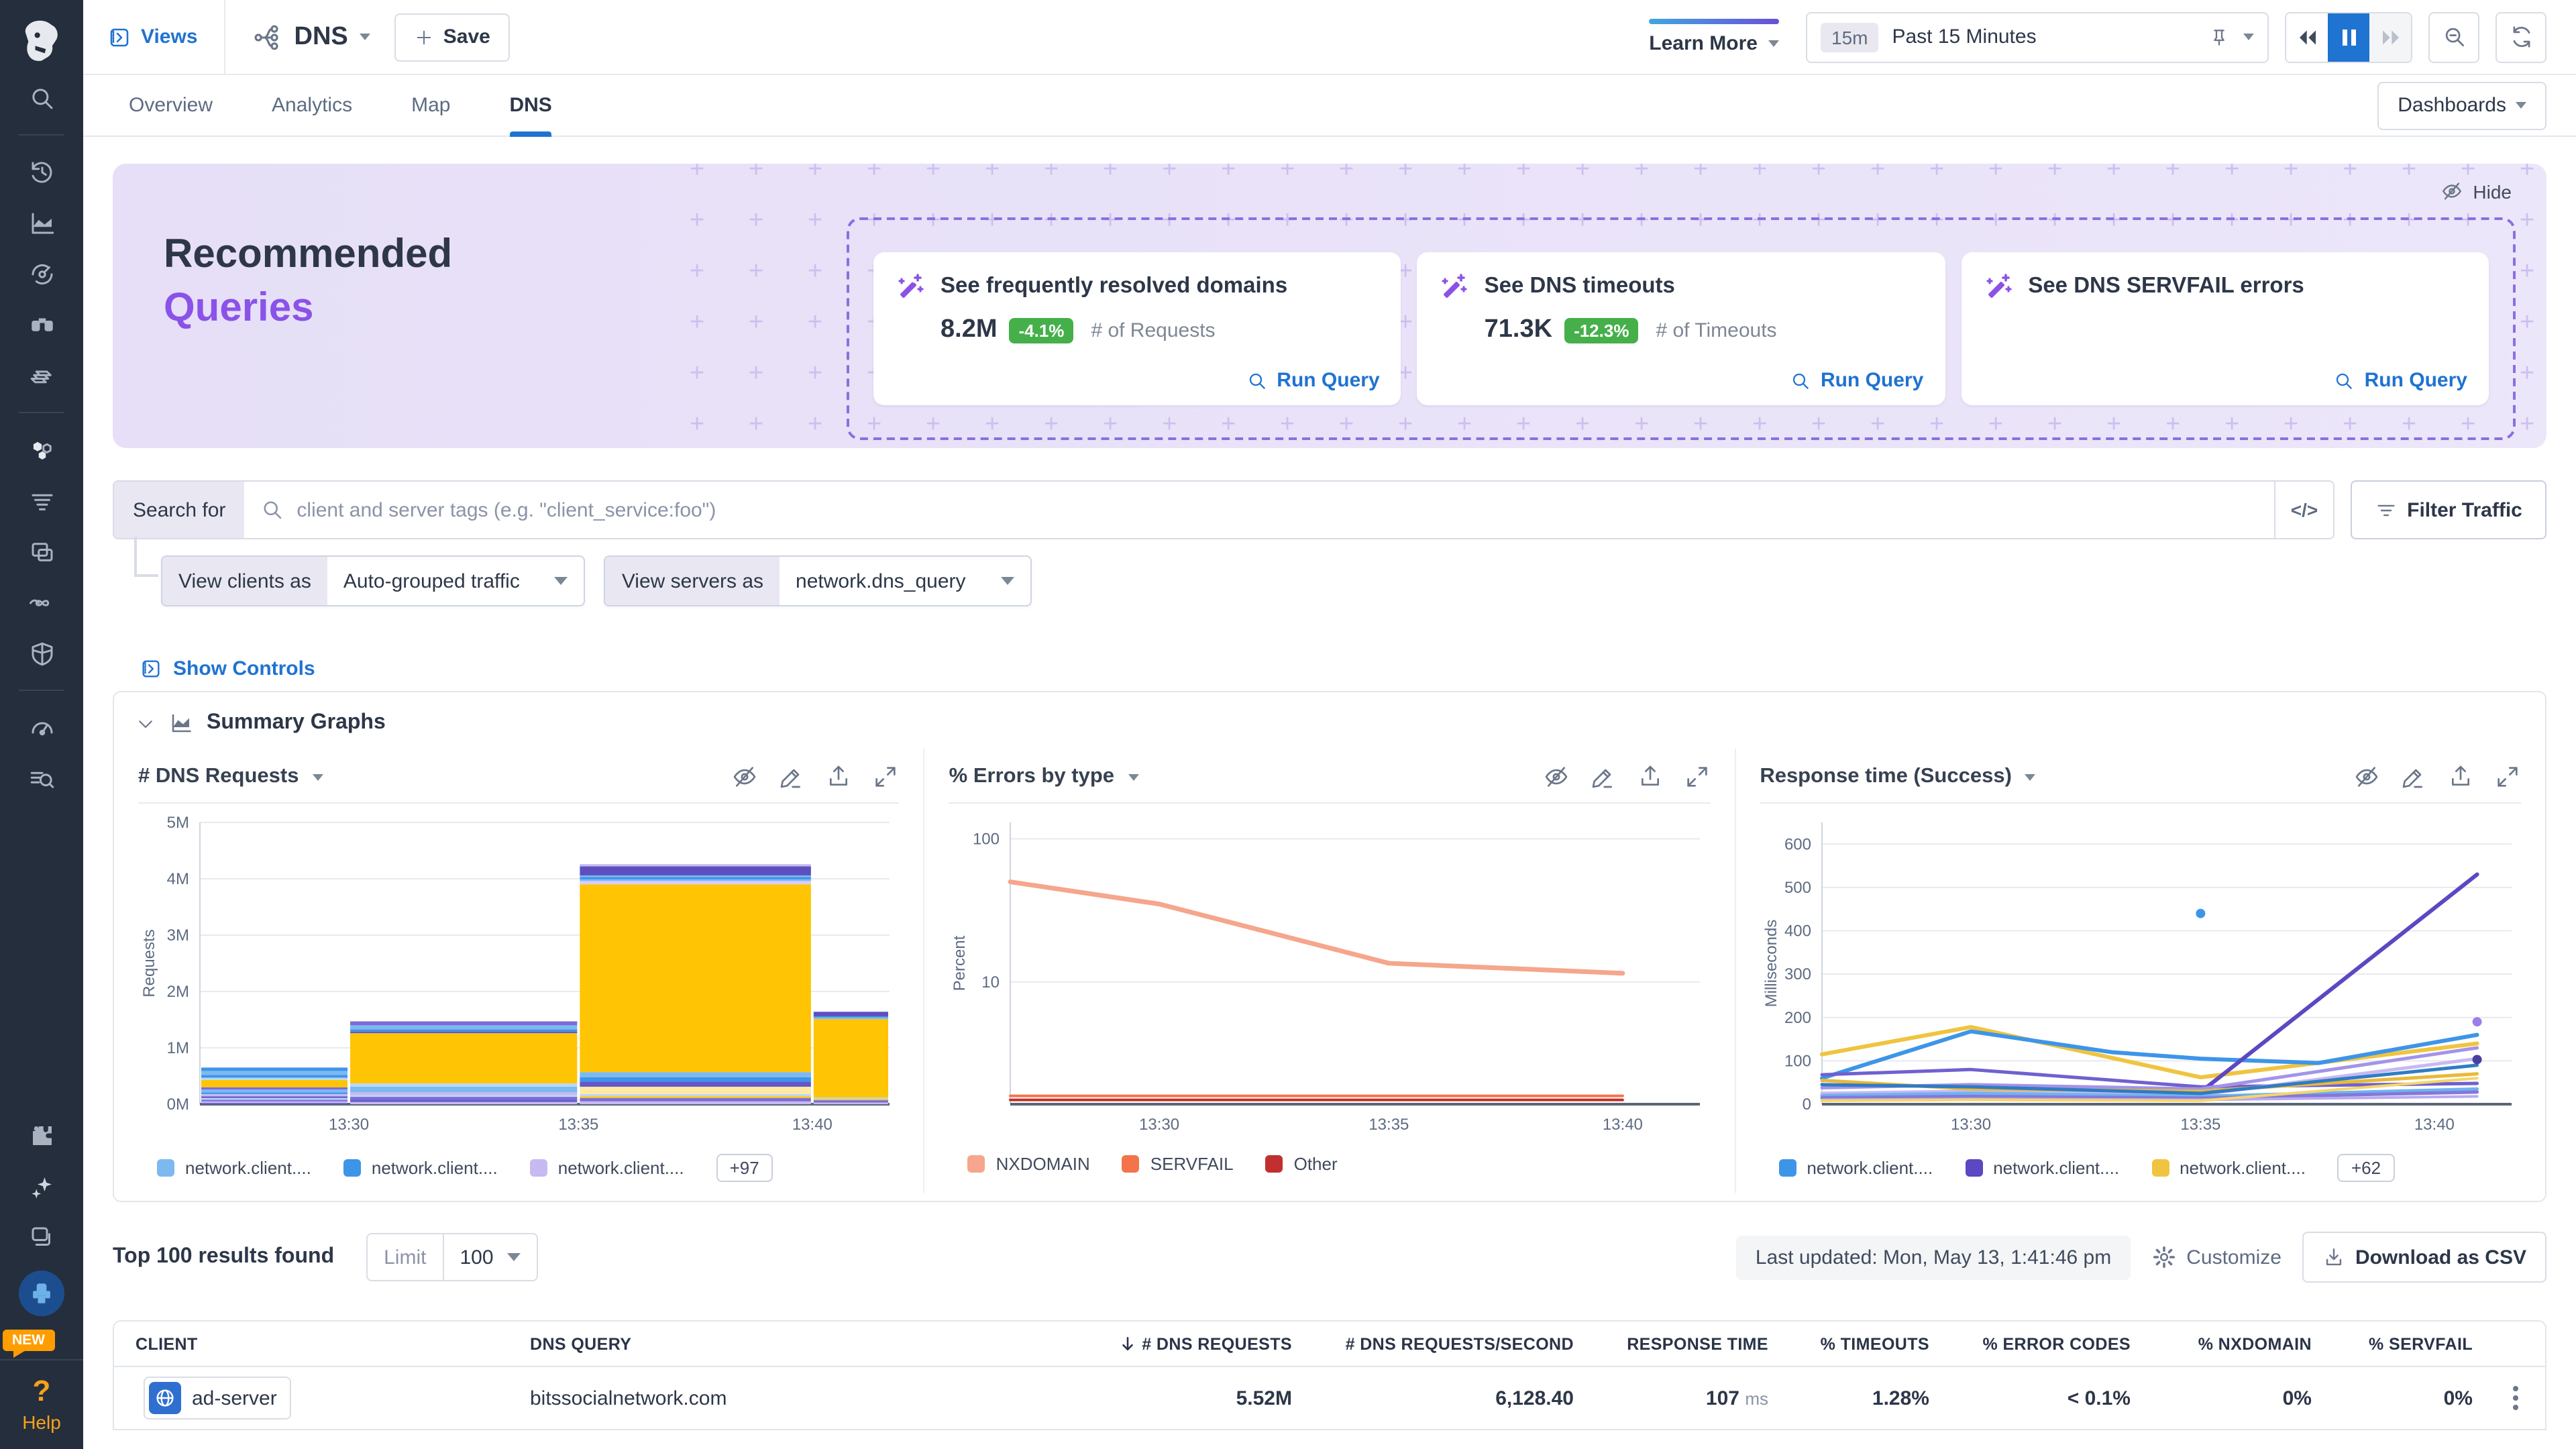 This screenshot has width=2576, height=1449. I want to click on code-mode-button: </>, so click(2303, 510).